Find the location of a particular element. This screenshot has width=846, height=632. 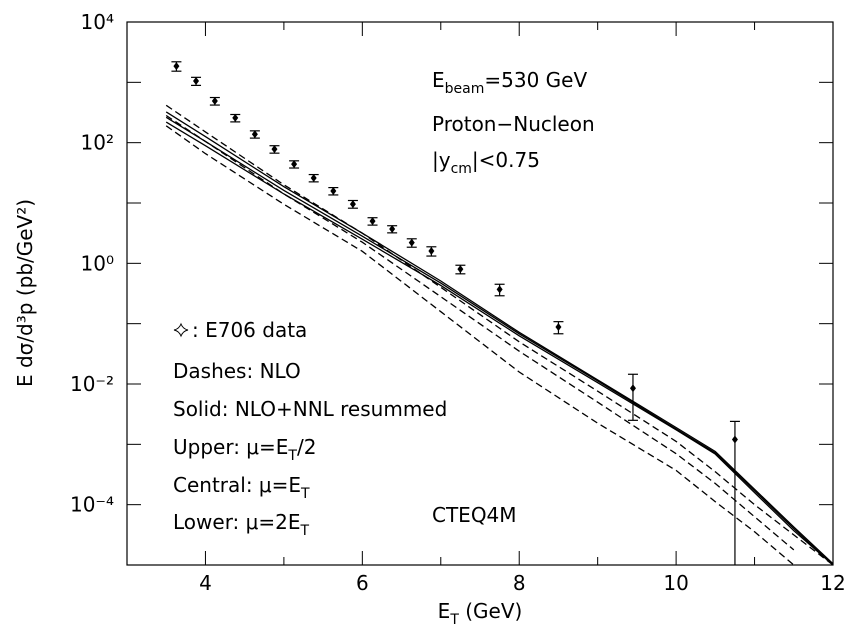

text-label: Dashes: NLO is located at coordinates (237, 371).